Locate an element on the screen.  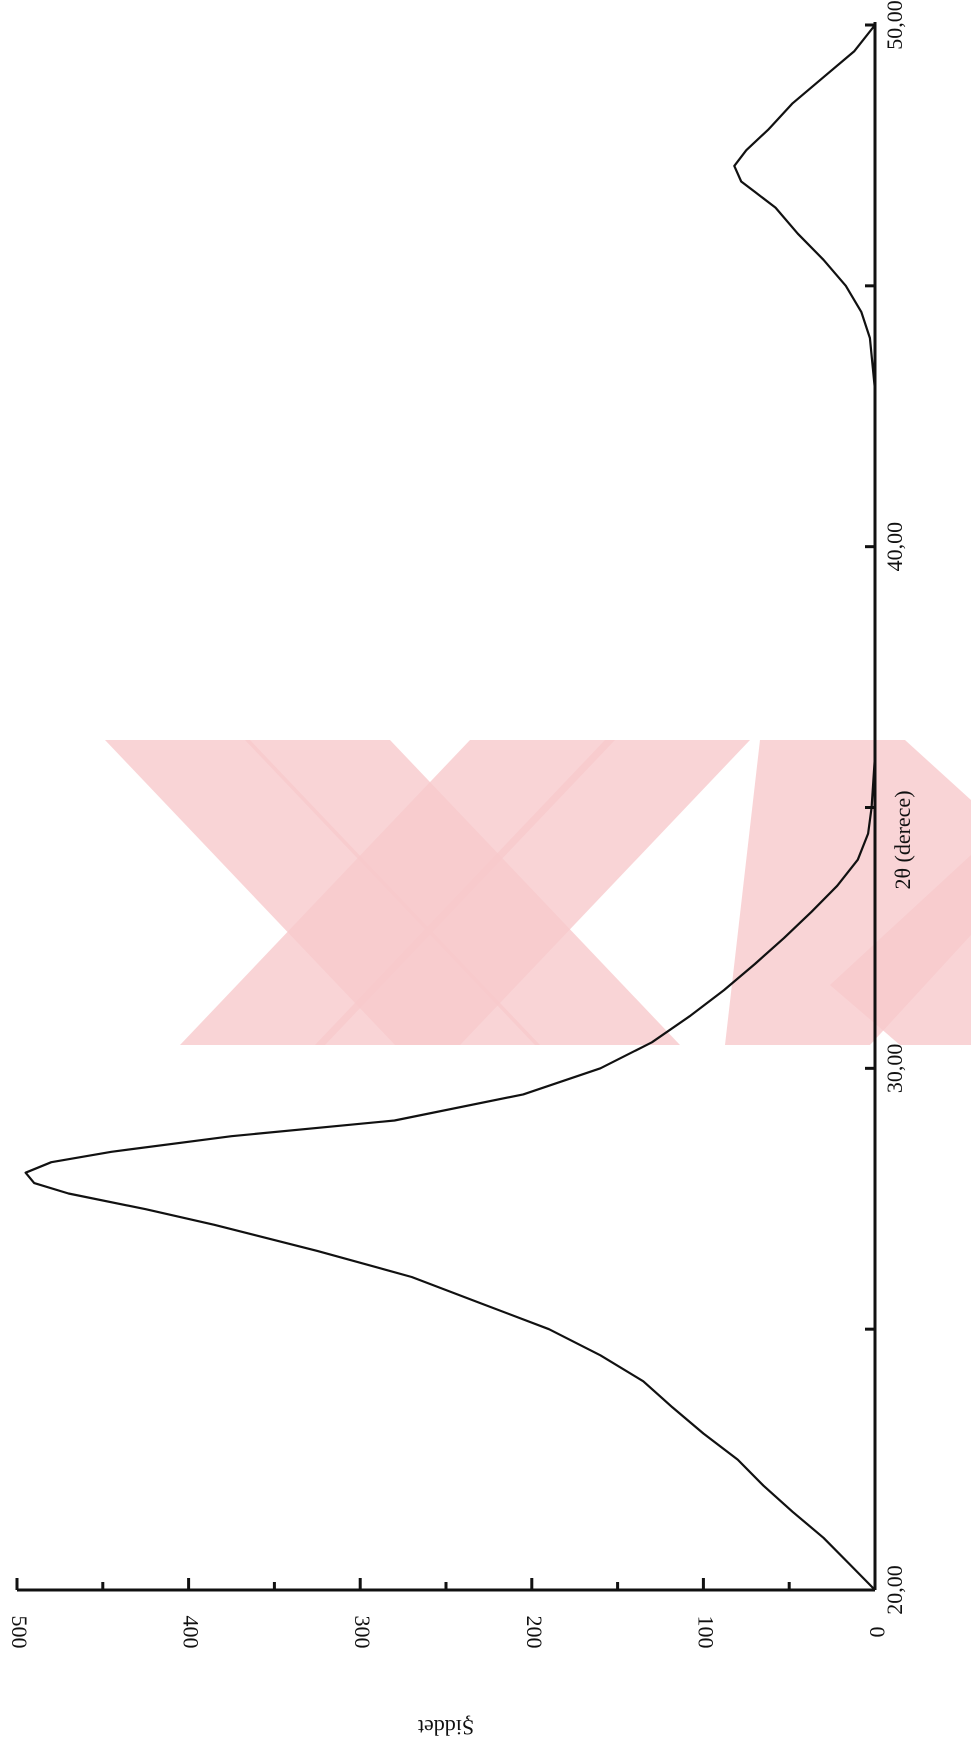
y-axis-title: Şiddet is located at coordinates (446, 1727).